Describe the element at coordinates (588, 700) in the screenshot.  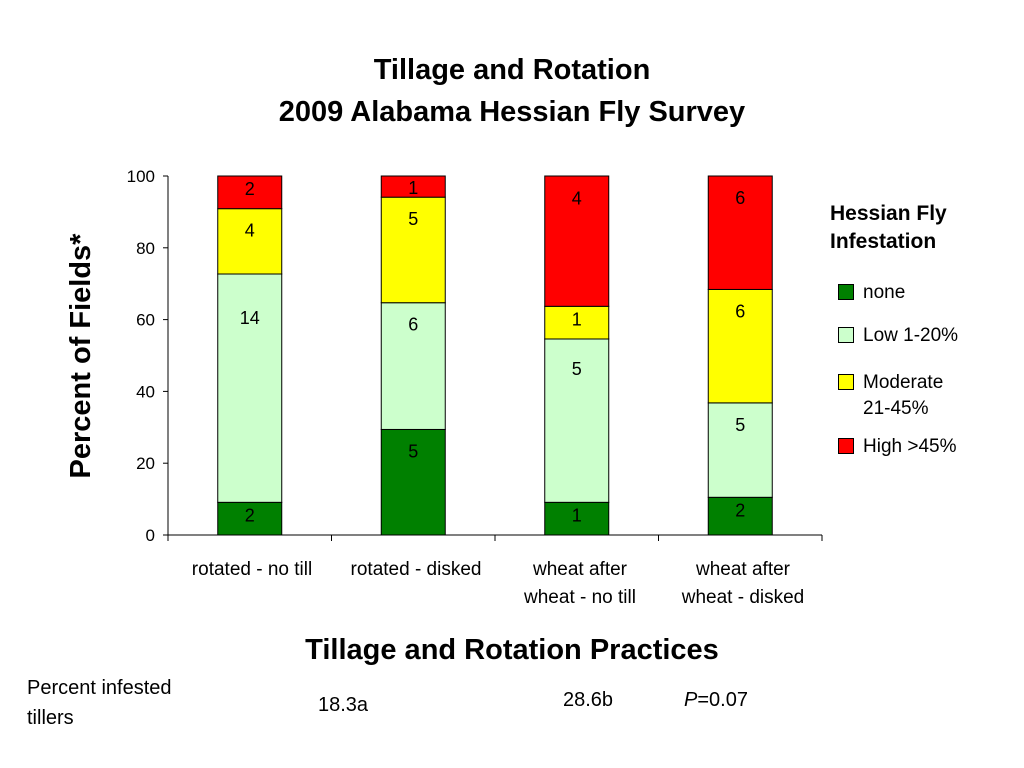
I see `footer-value-b: 28.6b` at that location.